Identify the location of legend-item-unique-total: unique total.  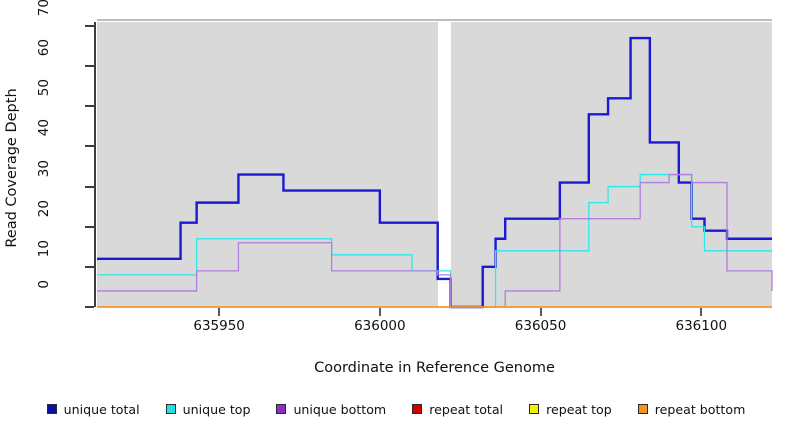
(93, 409).